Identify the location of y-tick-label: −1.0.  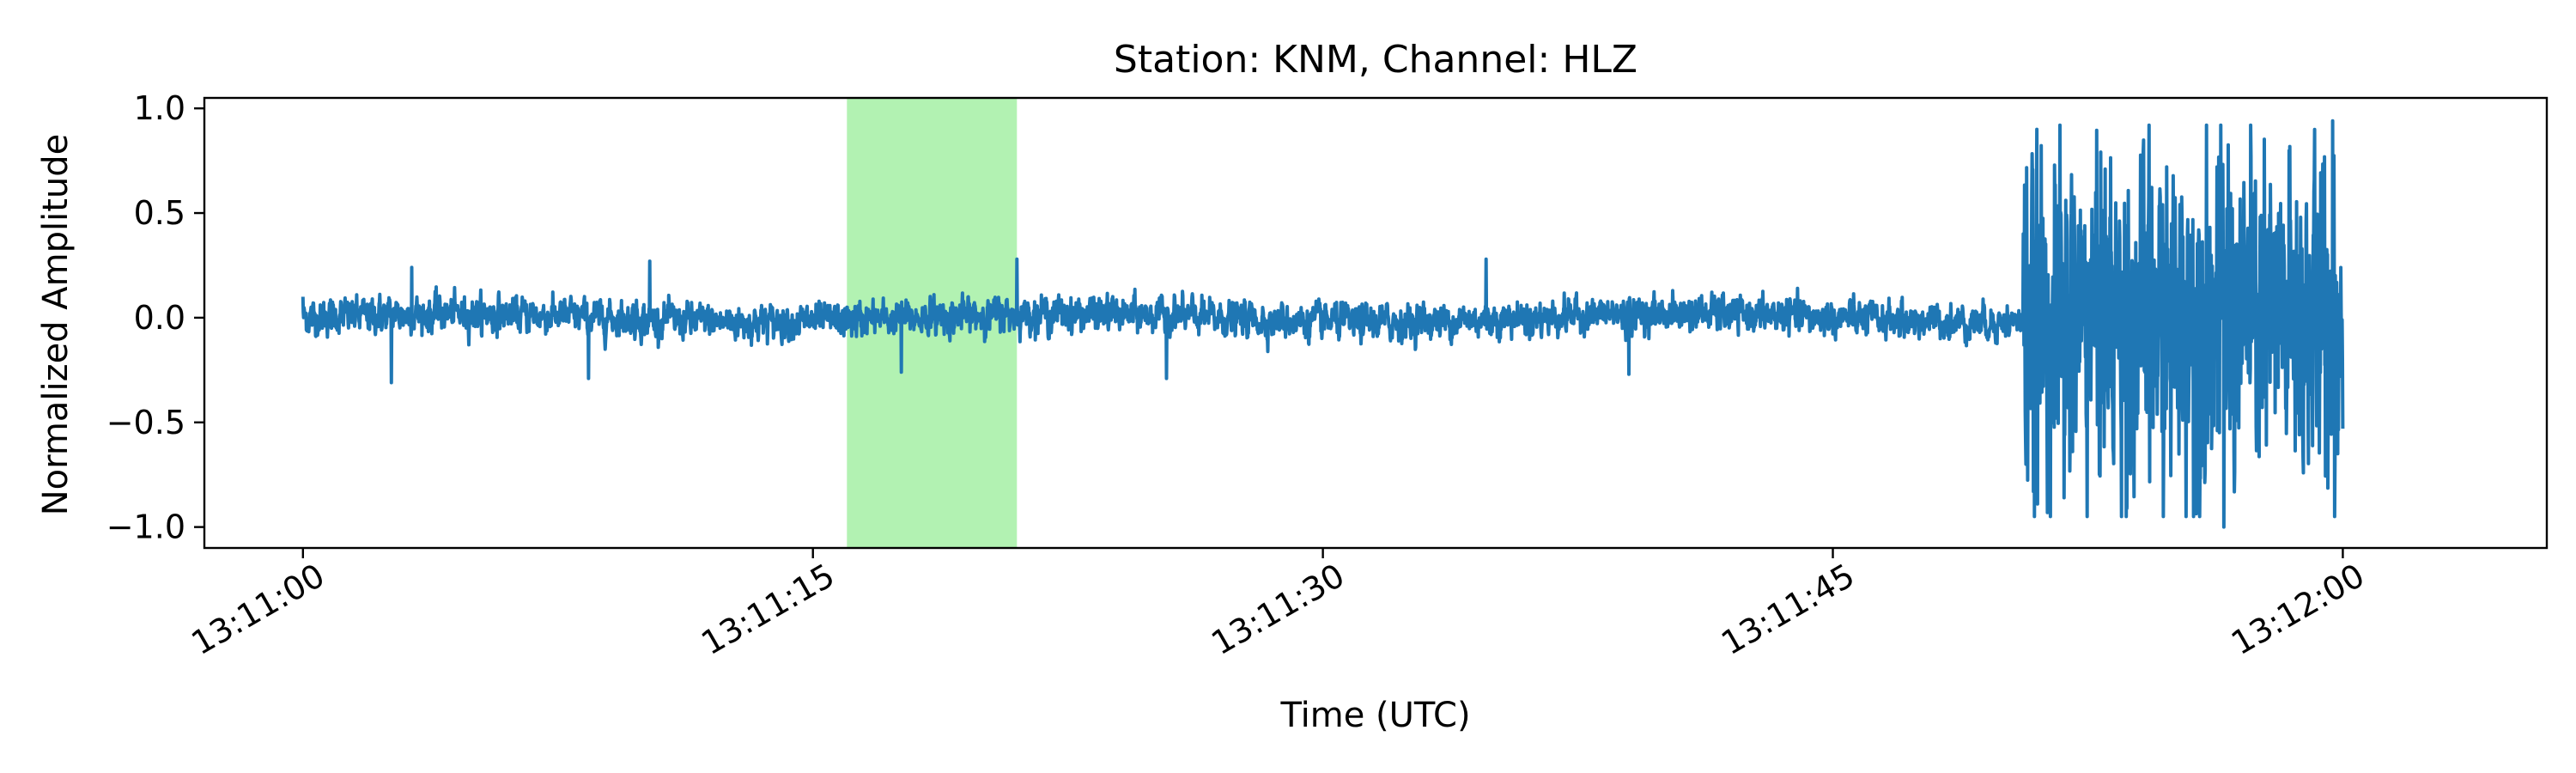
(145, 527).